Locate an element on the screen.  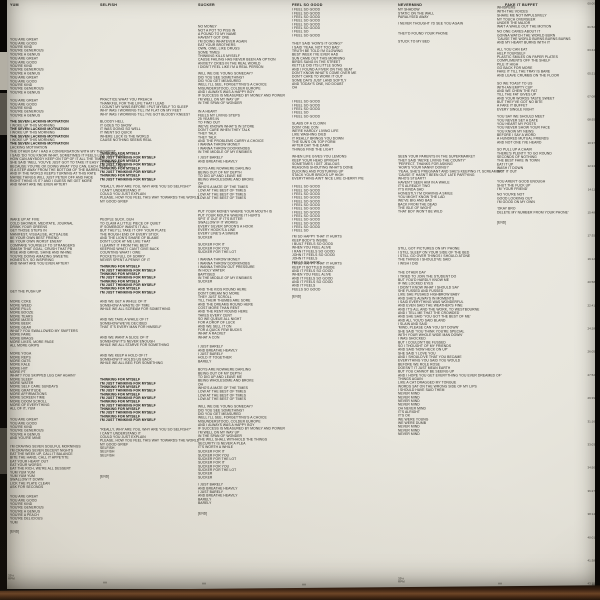
lyric-line: THERE'S PLENTY TO GO ROUND is located at coordinates (524, 153).